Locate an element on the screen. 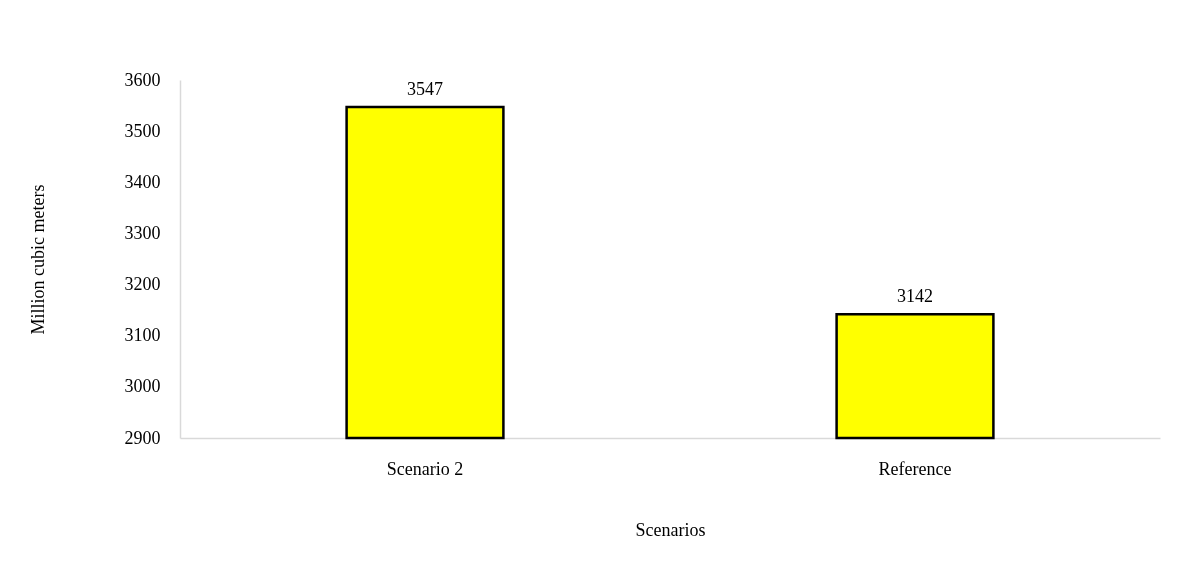 The image size is (1187, 572). y-tick-label: 3300 is located at coordinates (142, 232).